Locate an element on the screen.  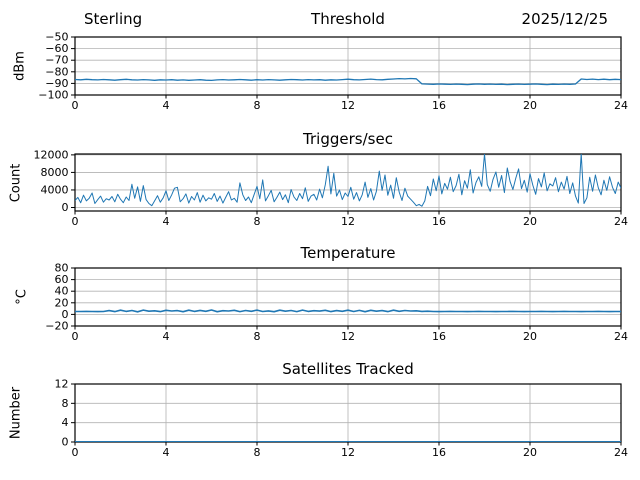
y-tick-label: −100 is located at coordinates (53, 95).